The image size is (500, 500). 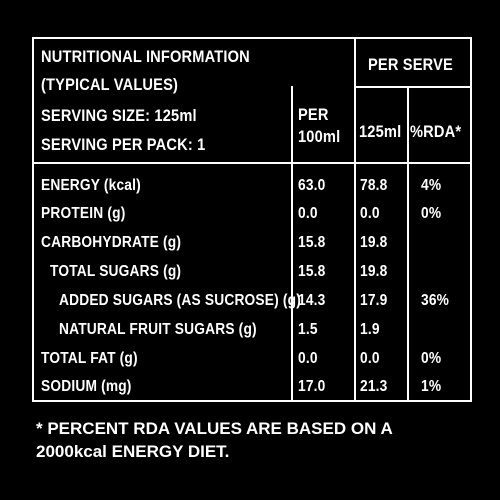 I want to click on row-per125: 21.3, so click(x=374, y=386).